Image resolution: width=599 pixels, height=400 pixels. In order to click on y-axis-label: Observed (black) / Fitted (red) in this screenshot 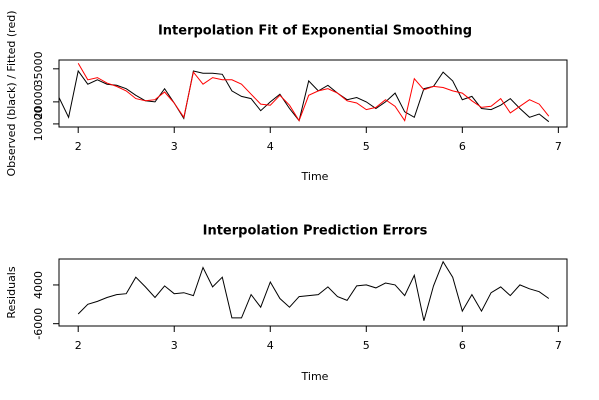, I will do `click(11, 94)`.